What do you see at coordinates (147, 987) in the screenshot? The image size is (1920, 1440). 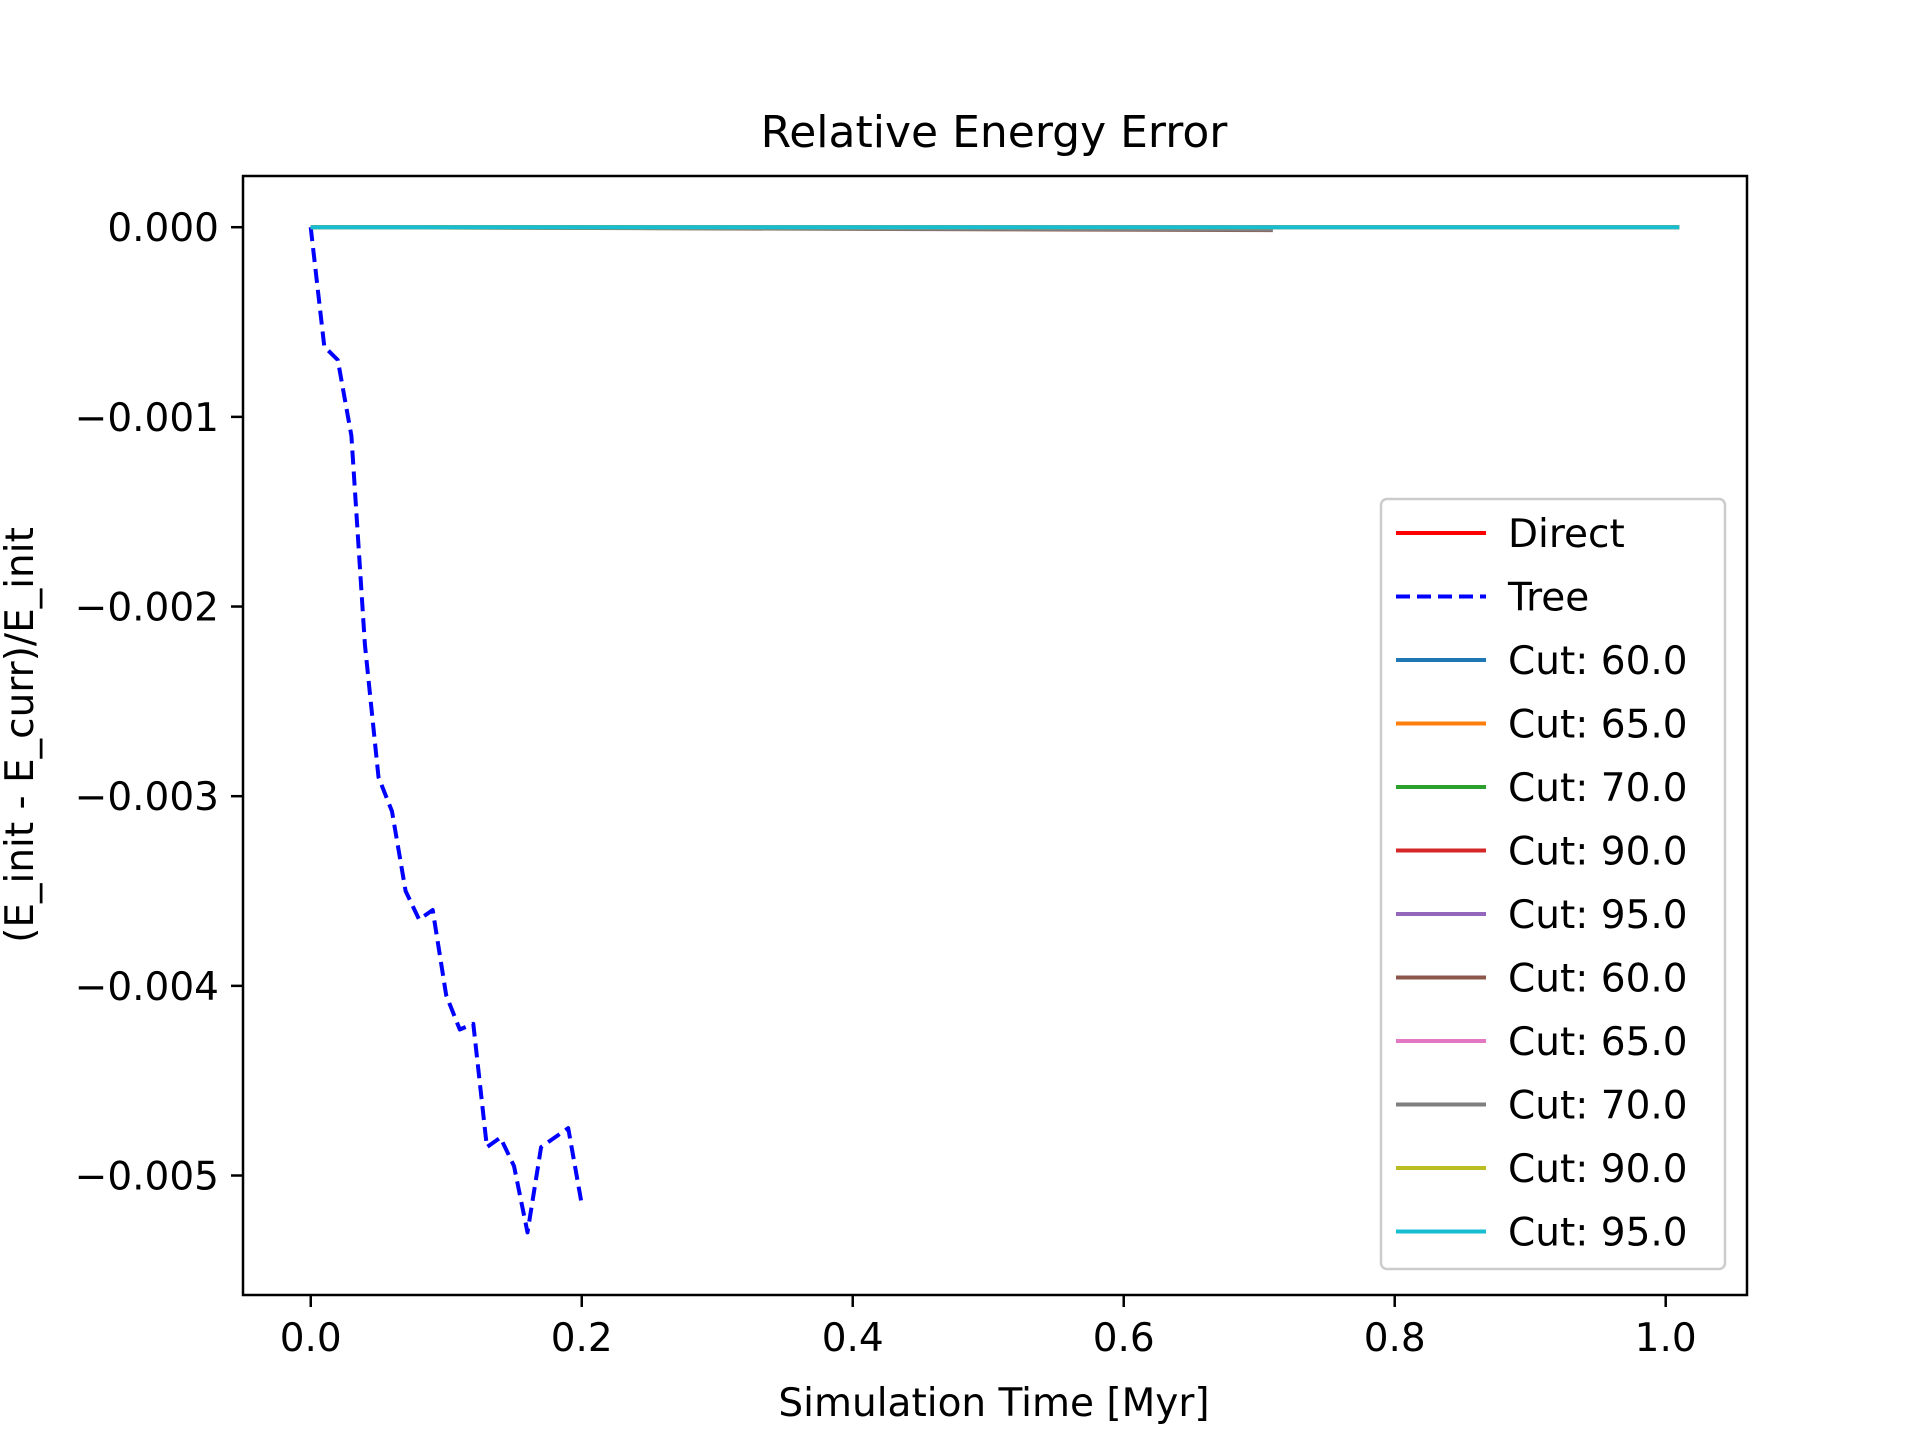 I see `y-tick-label: −0.004` at bounding box center [147, 987].